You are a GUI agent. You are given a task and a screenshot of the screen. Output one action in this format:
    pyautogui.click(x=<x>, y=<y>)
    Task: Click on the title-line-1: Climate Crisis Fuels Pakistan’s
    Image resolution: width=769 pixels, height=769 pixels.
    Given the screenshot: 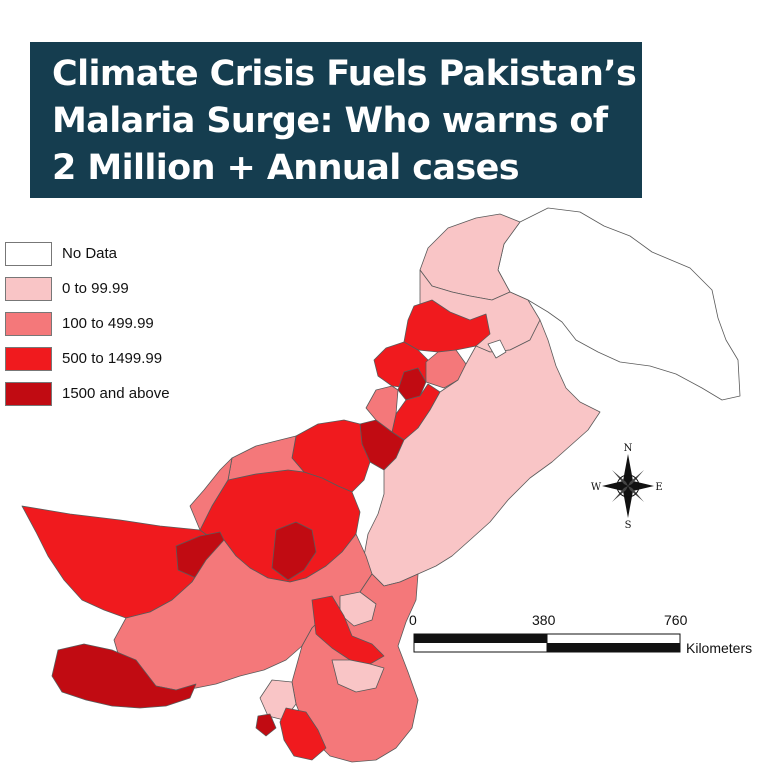 What is the action you would take?
    pyautogui.click(x=344, y=74)
    